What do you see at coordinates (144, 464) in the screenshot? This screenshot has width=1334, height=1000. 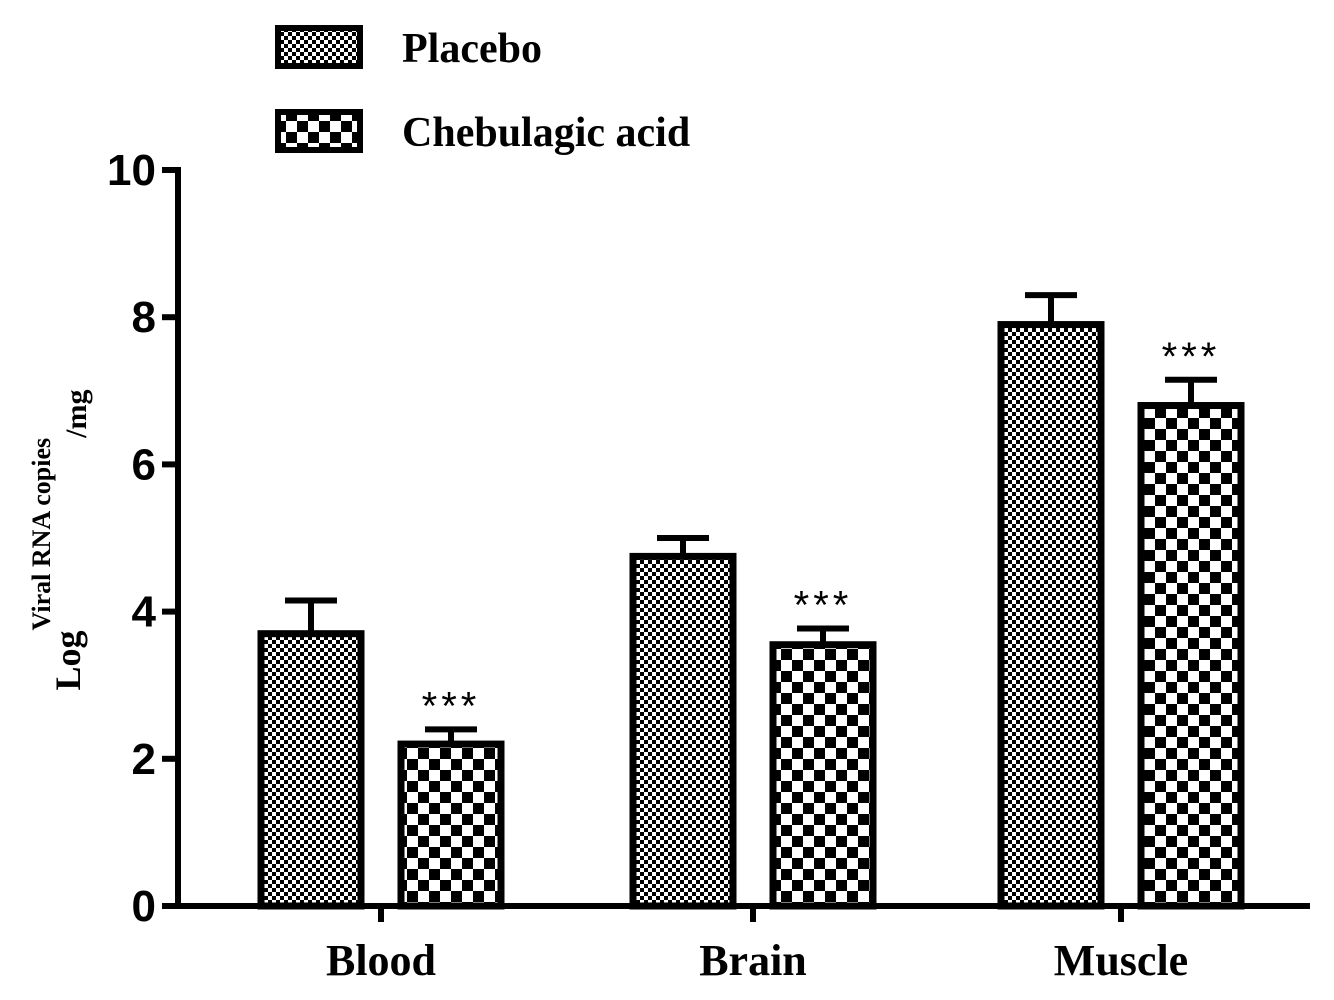 I see `y-tick-label-3: 6` at bounding box center [144, 464].